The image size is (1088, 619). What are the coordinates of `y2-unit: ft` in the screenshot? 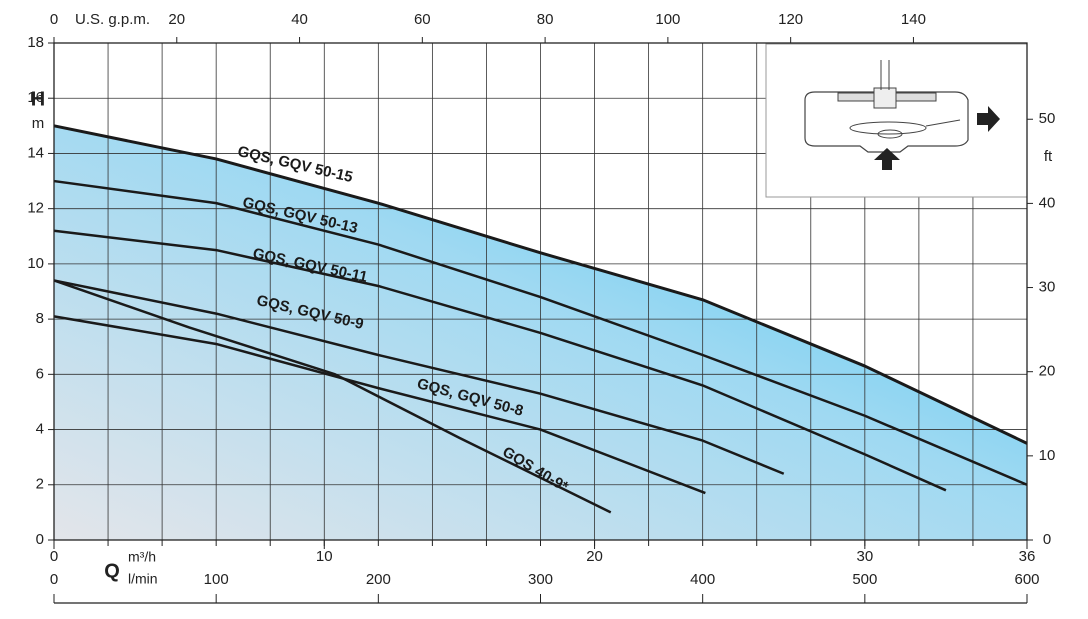 It's located at (1048, 156).